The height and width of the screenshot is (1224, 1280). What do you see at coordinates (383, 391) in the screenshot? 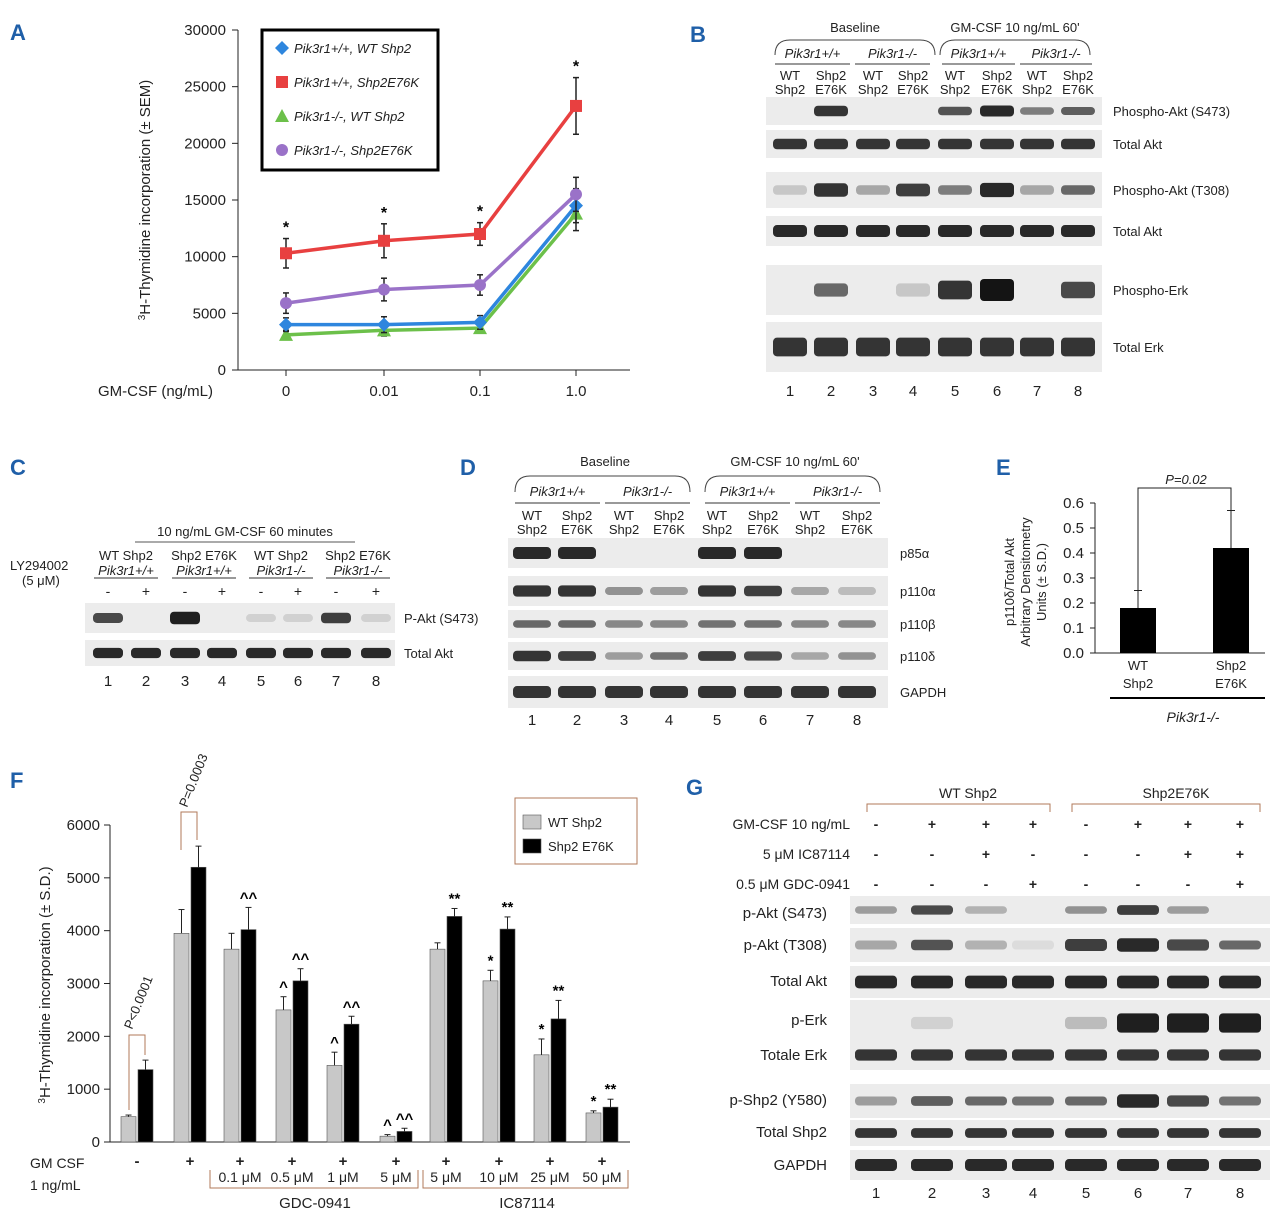
I see `a-xtick-label: 0.01` at bounding box center [383, 391].